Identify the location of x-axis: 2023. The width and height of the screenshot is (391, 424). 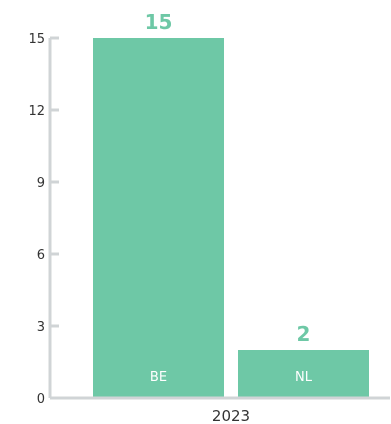
(220, 410).